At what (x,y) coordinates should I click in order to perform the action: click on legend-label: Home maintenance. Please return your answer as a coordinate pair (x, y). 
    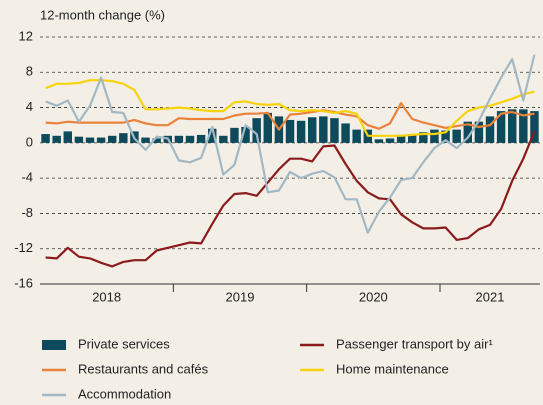
    Looking at the image, I should click on (392, 368).